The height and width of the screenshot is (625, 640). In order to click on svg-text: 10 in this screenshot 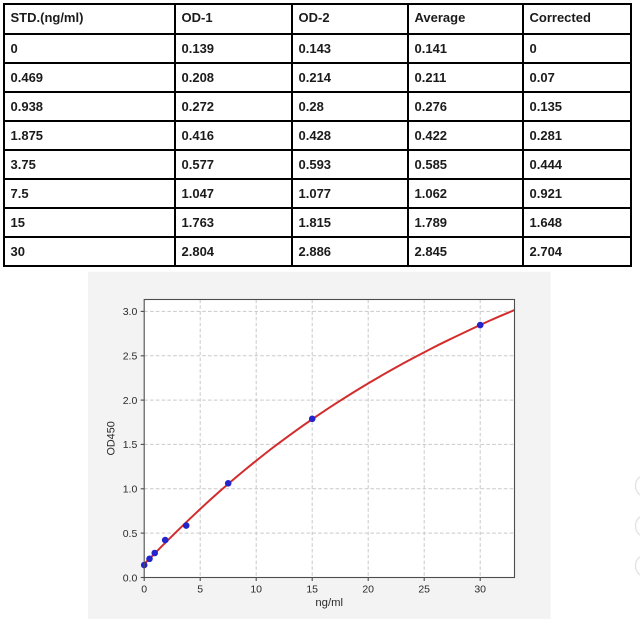, I will do `click(256, 589)`.